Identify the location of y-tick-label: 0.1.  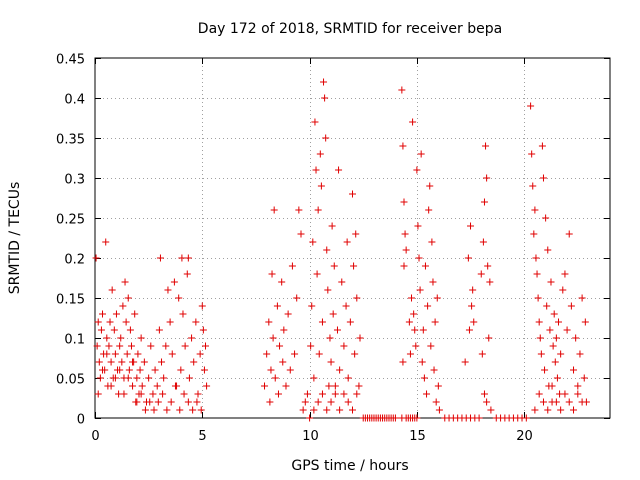
(74, 340).